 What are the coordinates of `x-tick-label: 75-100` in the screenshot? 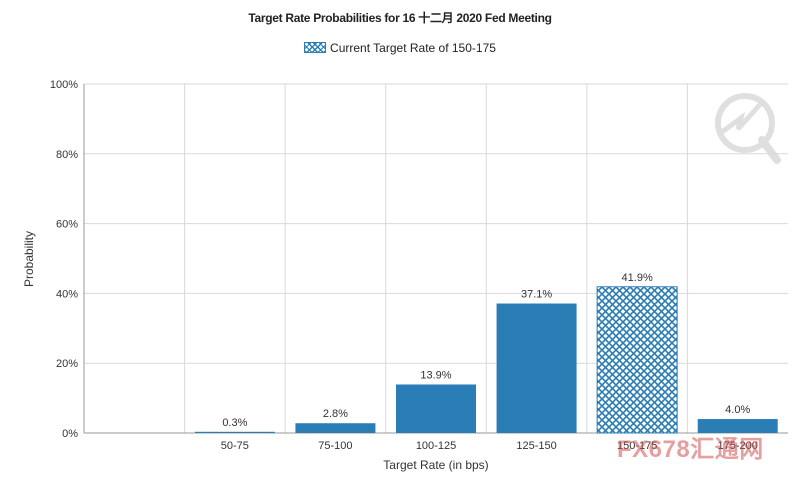 It's located at (335, 446).